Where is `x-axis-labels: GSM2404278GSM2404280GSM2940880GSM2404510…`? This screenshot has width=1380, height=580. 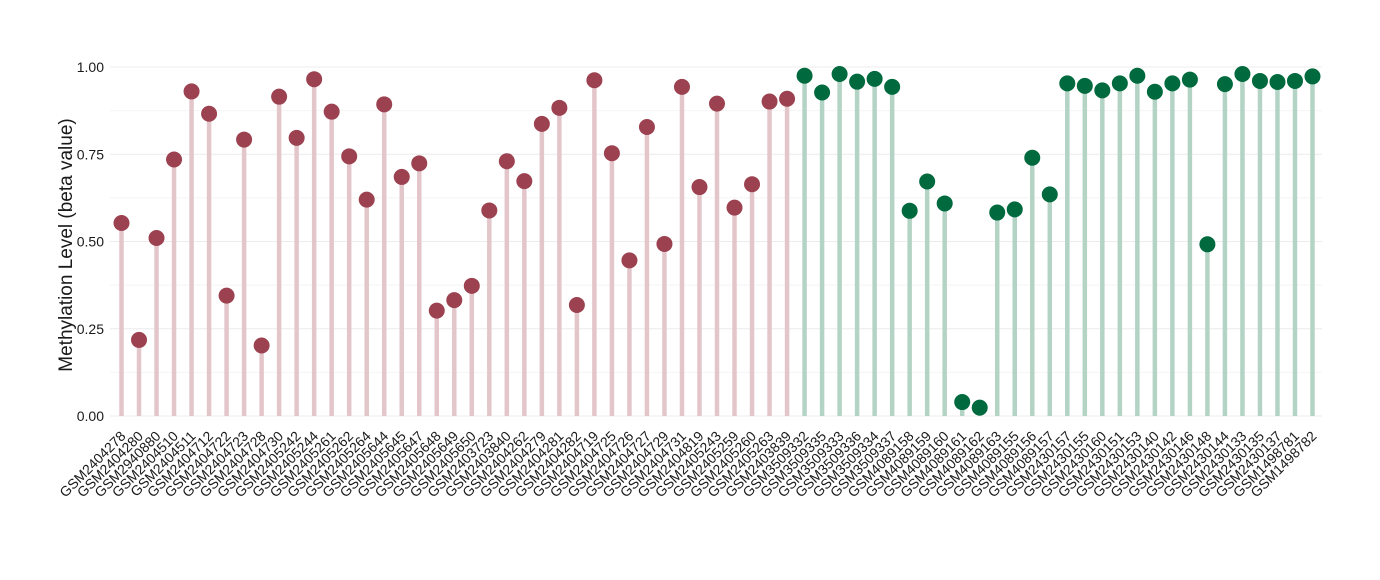 x-axis-labels: GSM2404278GSM2404280GSM2940880GSM2404510… is located at coordinates (688, 464).